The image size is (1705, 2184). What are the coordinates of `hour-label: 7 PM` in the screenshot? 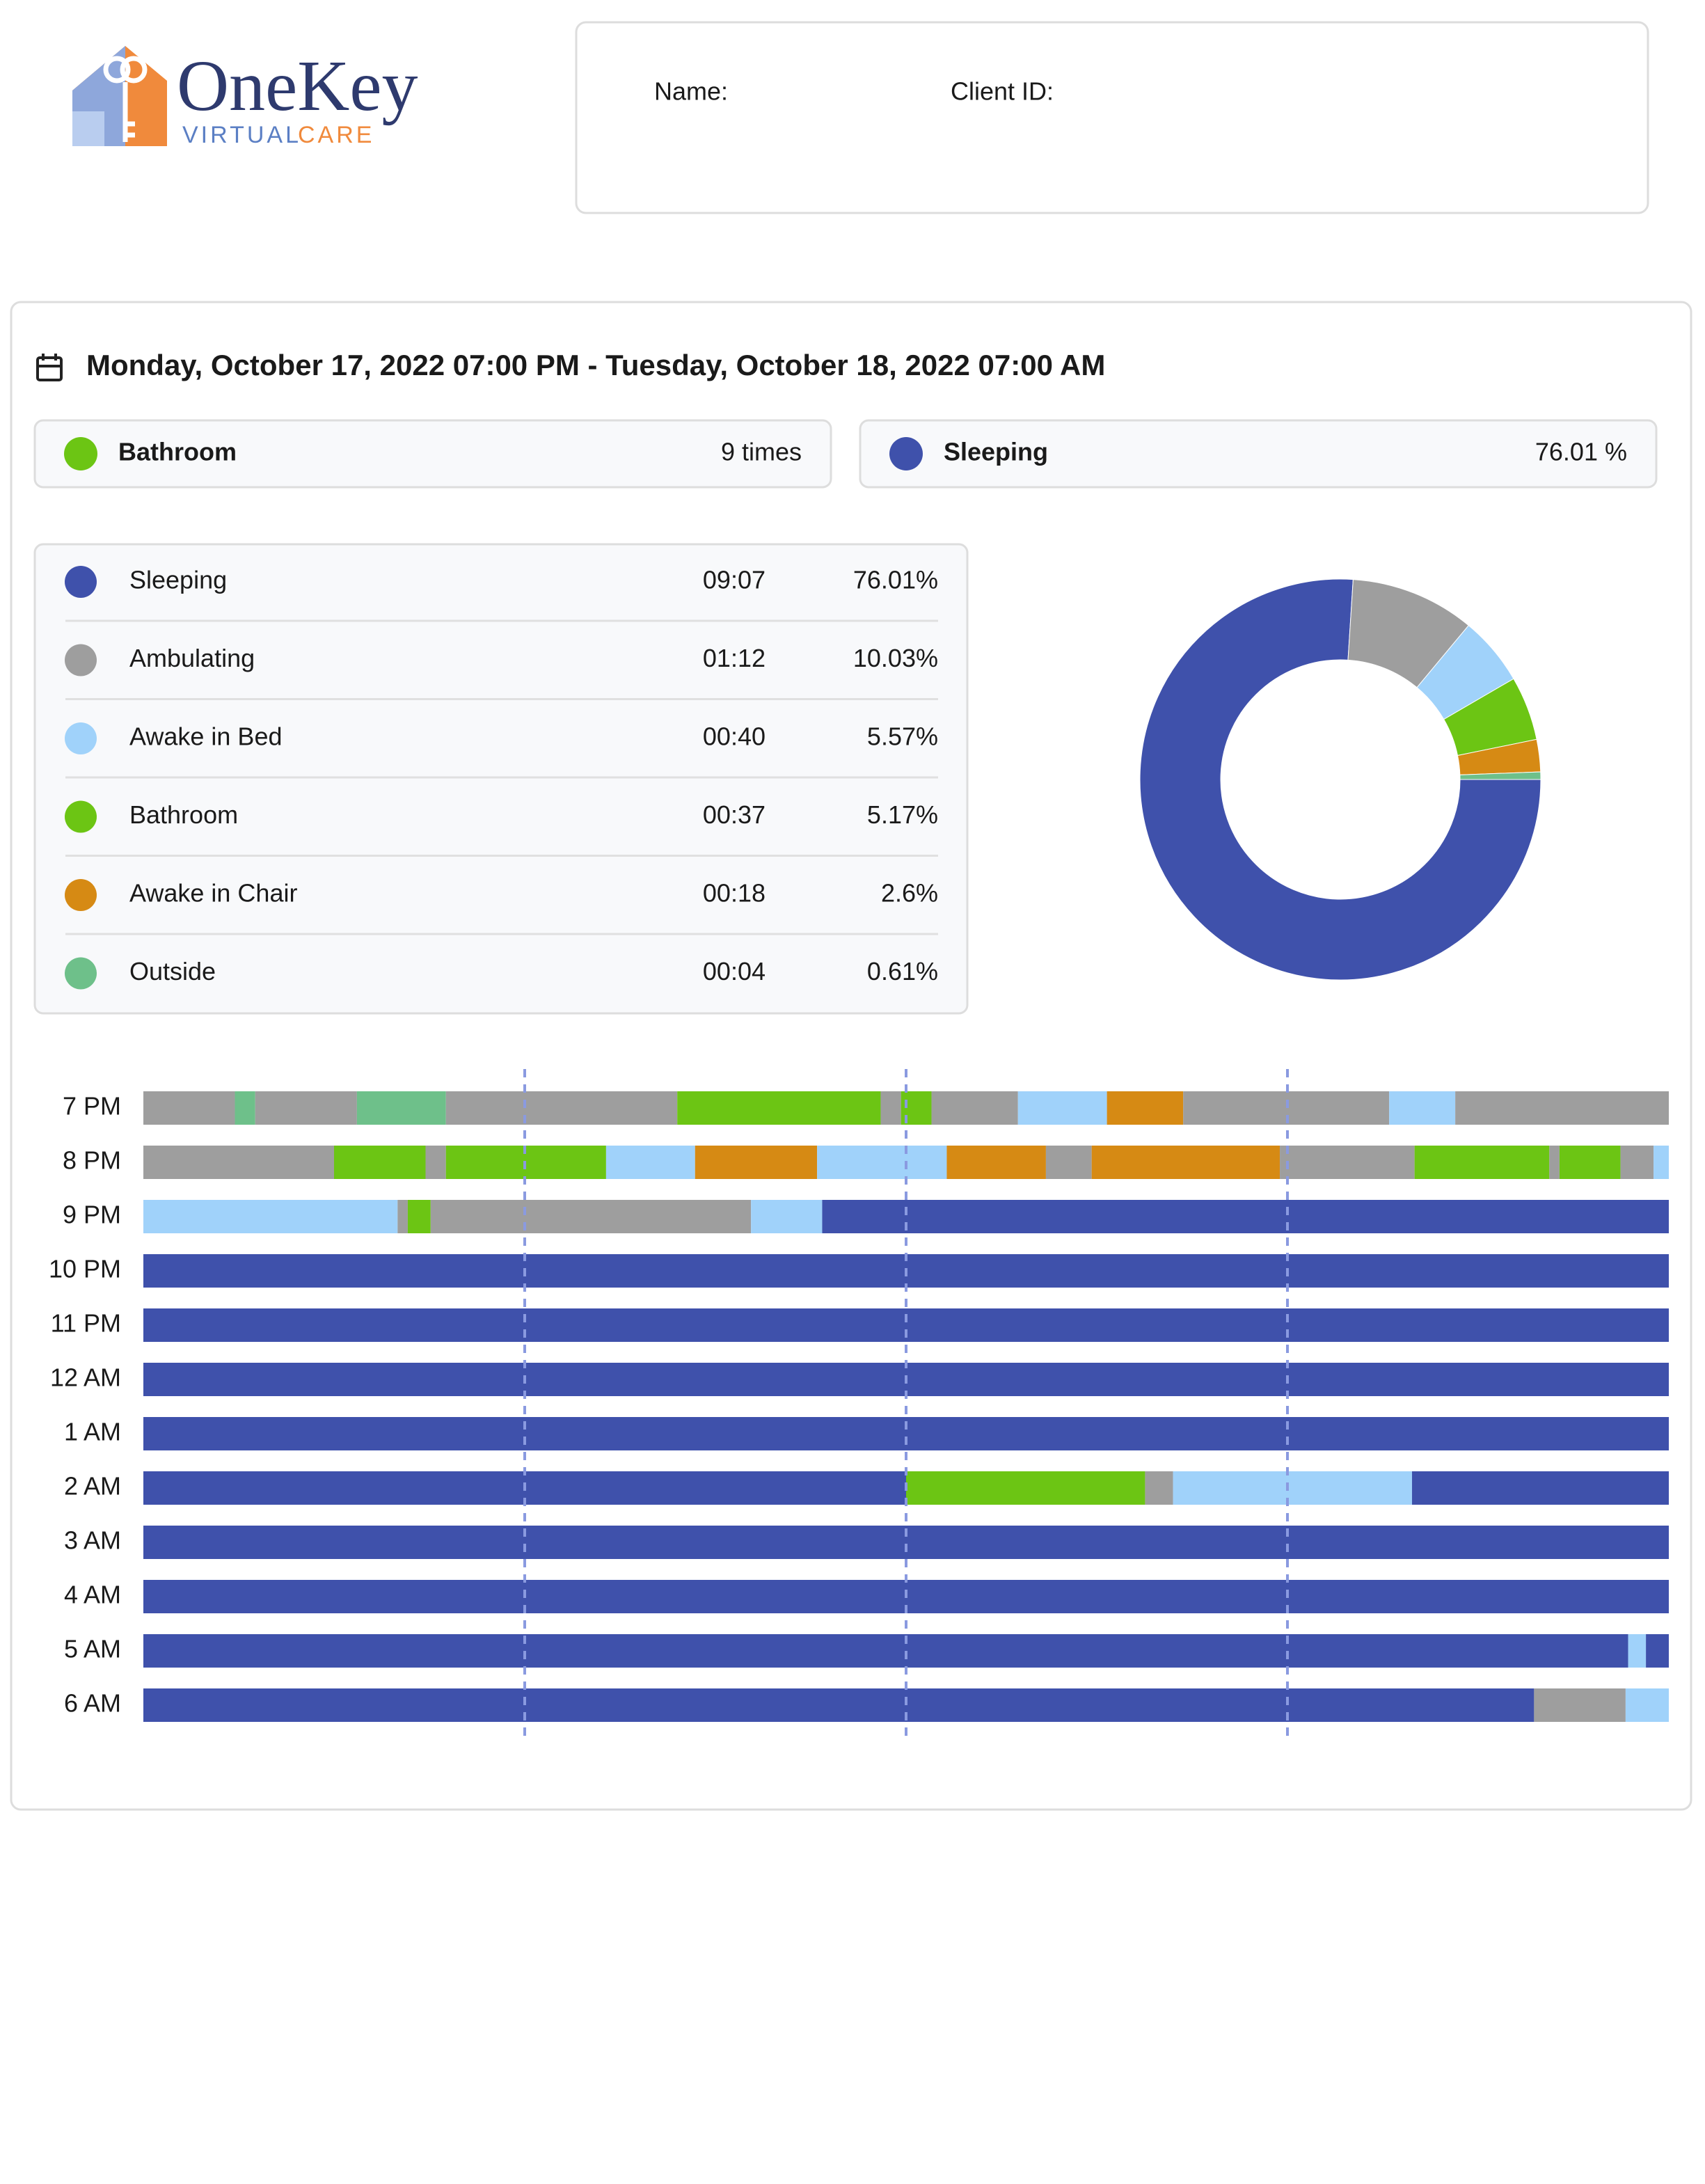 It's located at (92, 1106).